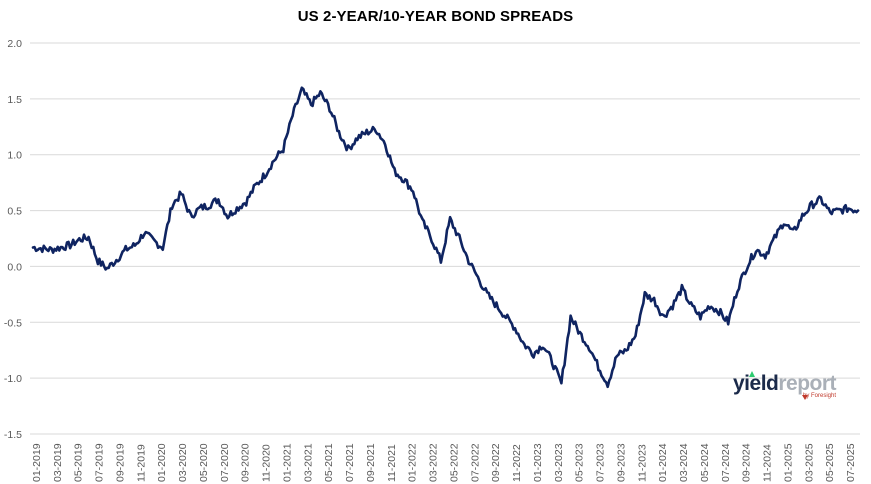  I want to click on x-tick-label: 05-2020, so click(204, 462).